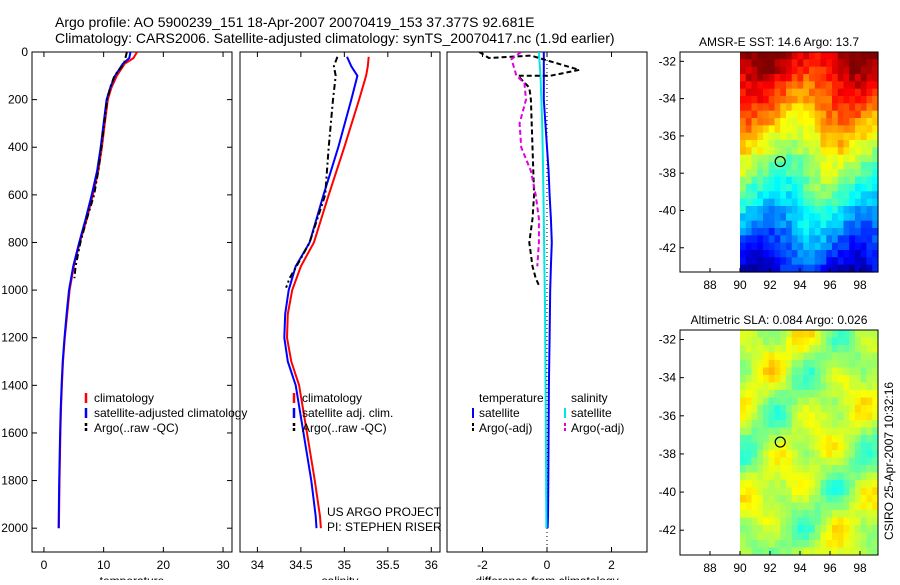 Image resolution: width=900 pixels, height=585 pixels. What do you see at coordinates (18, 147) in the screenshot?
I see `y-tick-label: 400` at bounding box center [18, 147].